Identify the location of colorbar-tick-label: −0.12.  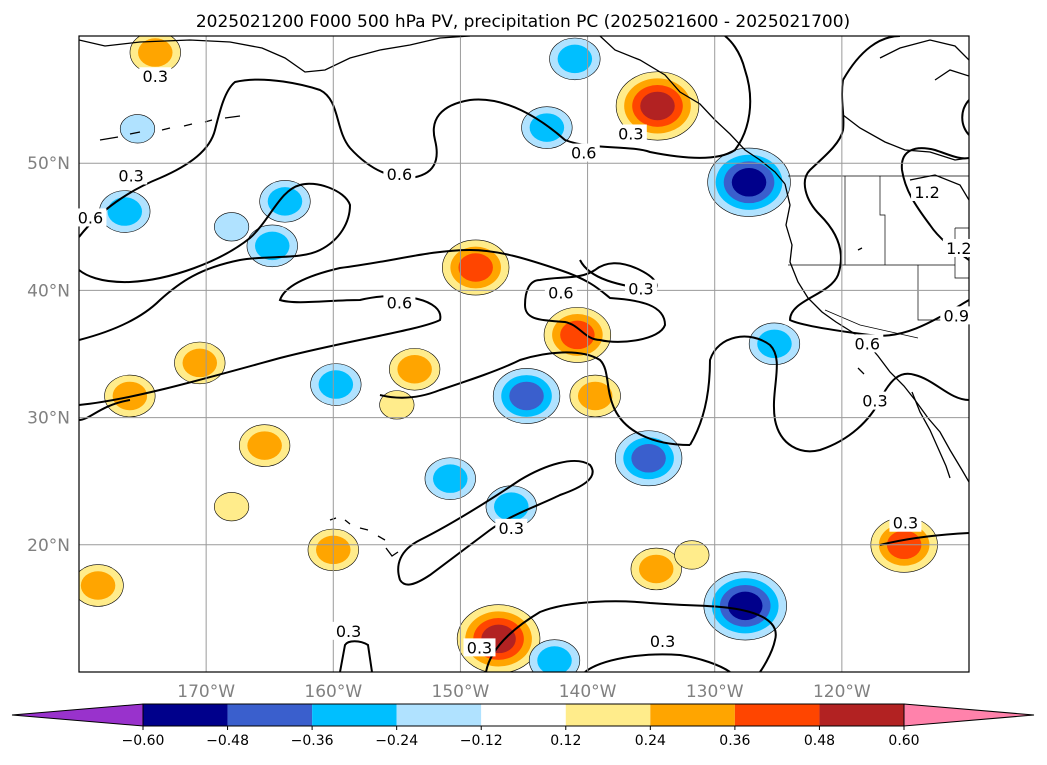
(481, 741).